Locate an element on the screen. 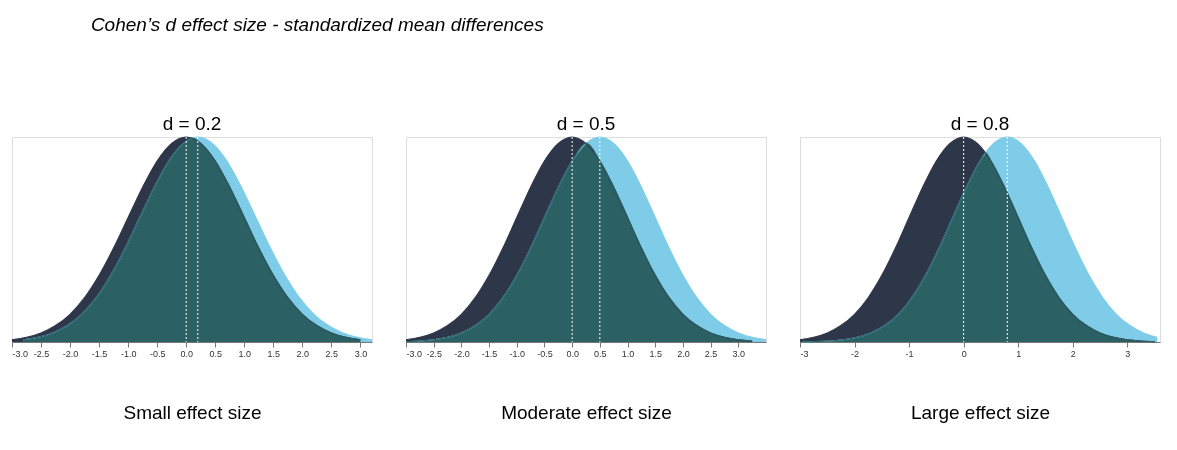  chart-title: d = 0.2 is located at coordinates (192, 124).